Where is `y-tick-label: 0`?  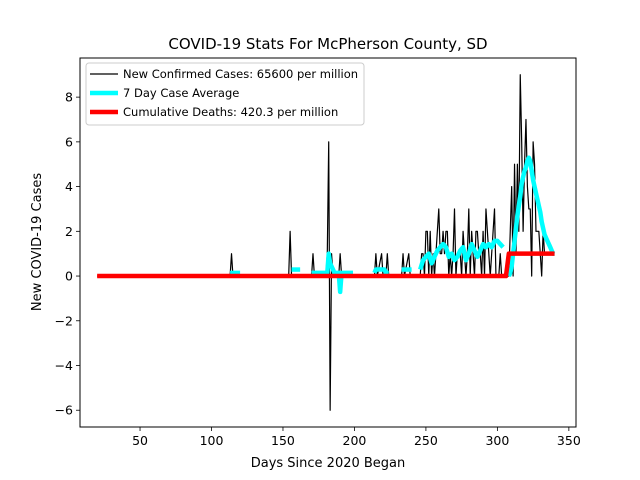 y-tick-label: 0 is located at coordinates (69, 276).